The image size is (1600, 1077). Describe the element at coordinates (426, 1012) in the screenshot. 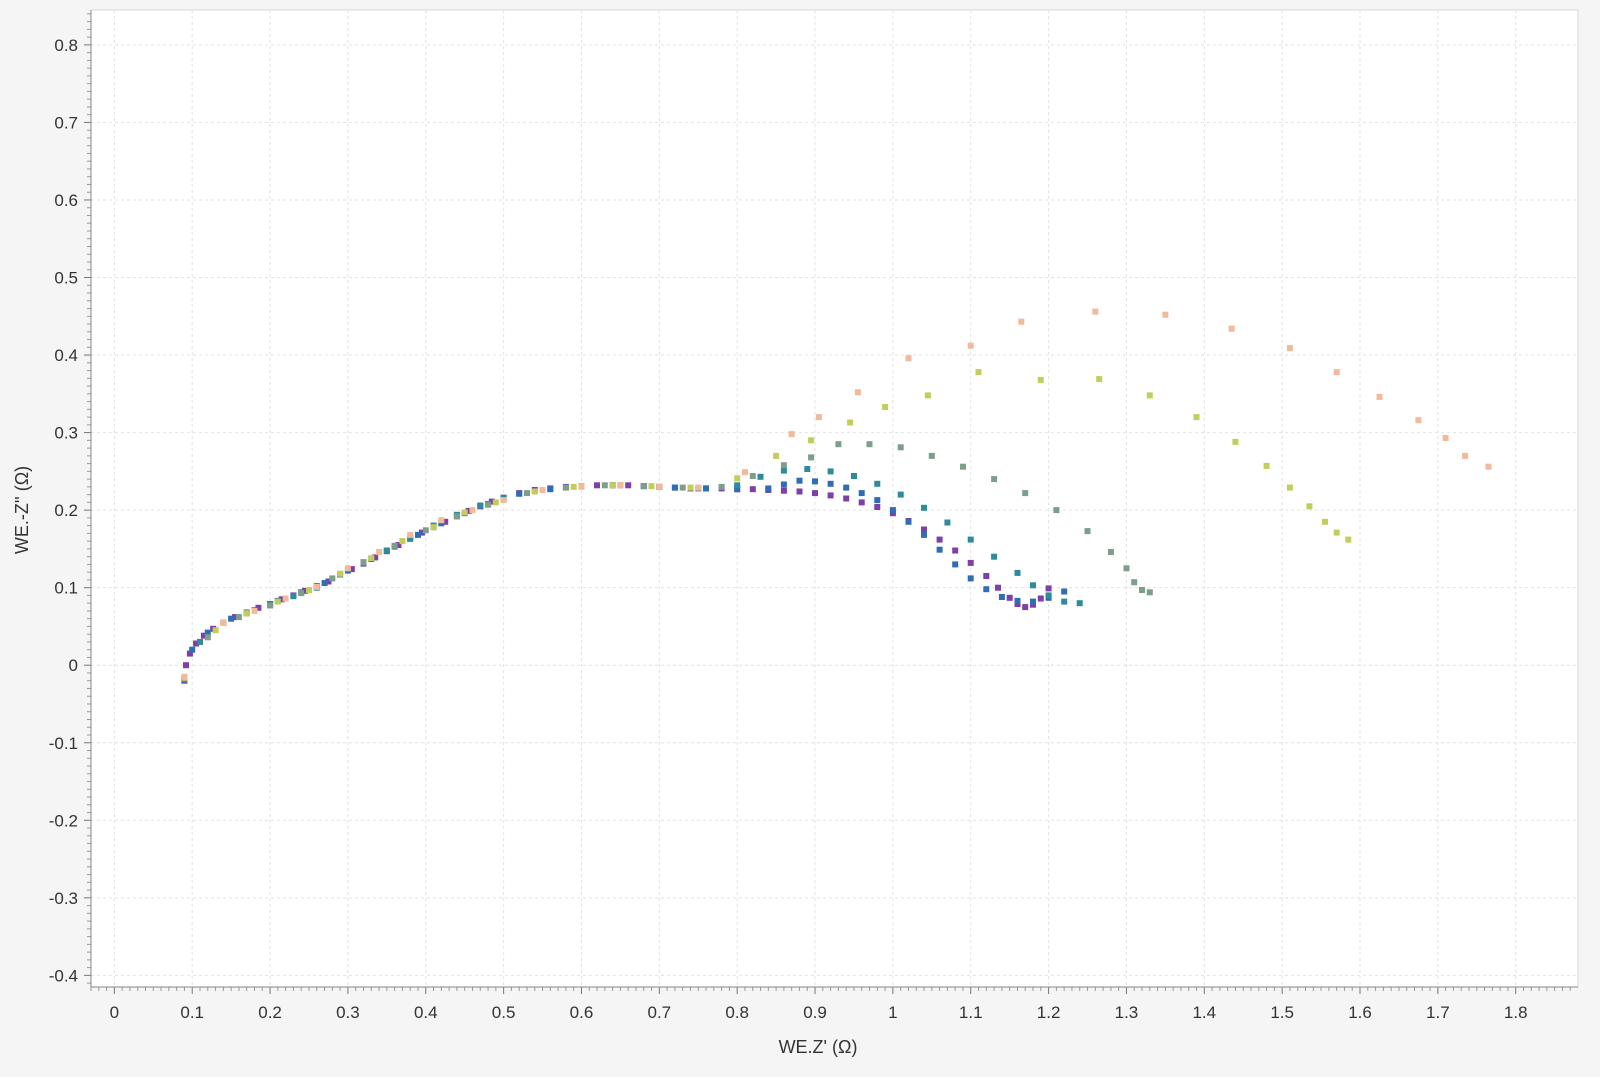

I see `x-tick-label: 0.4` at that location.